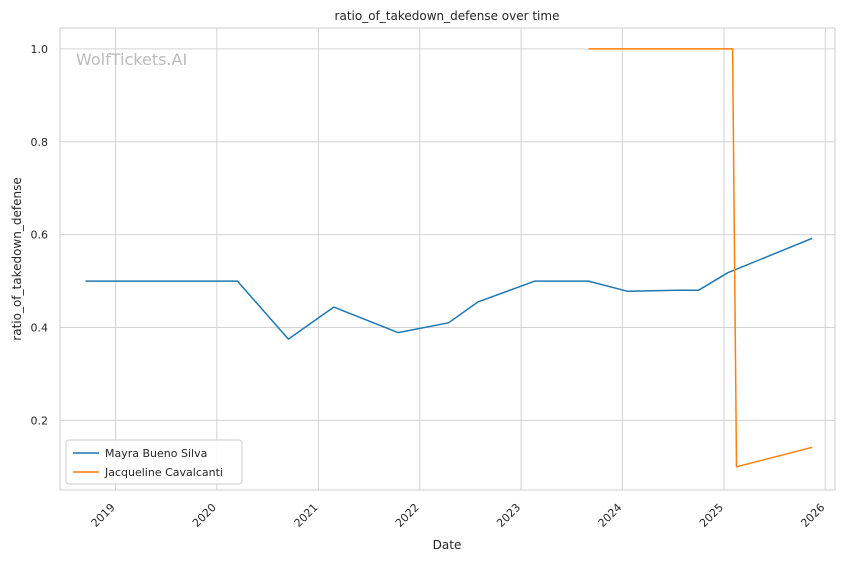  Describe the element at coordinates (447, 545) in the screenshot. I see `x-axis-title: Date` at that location.